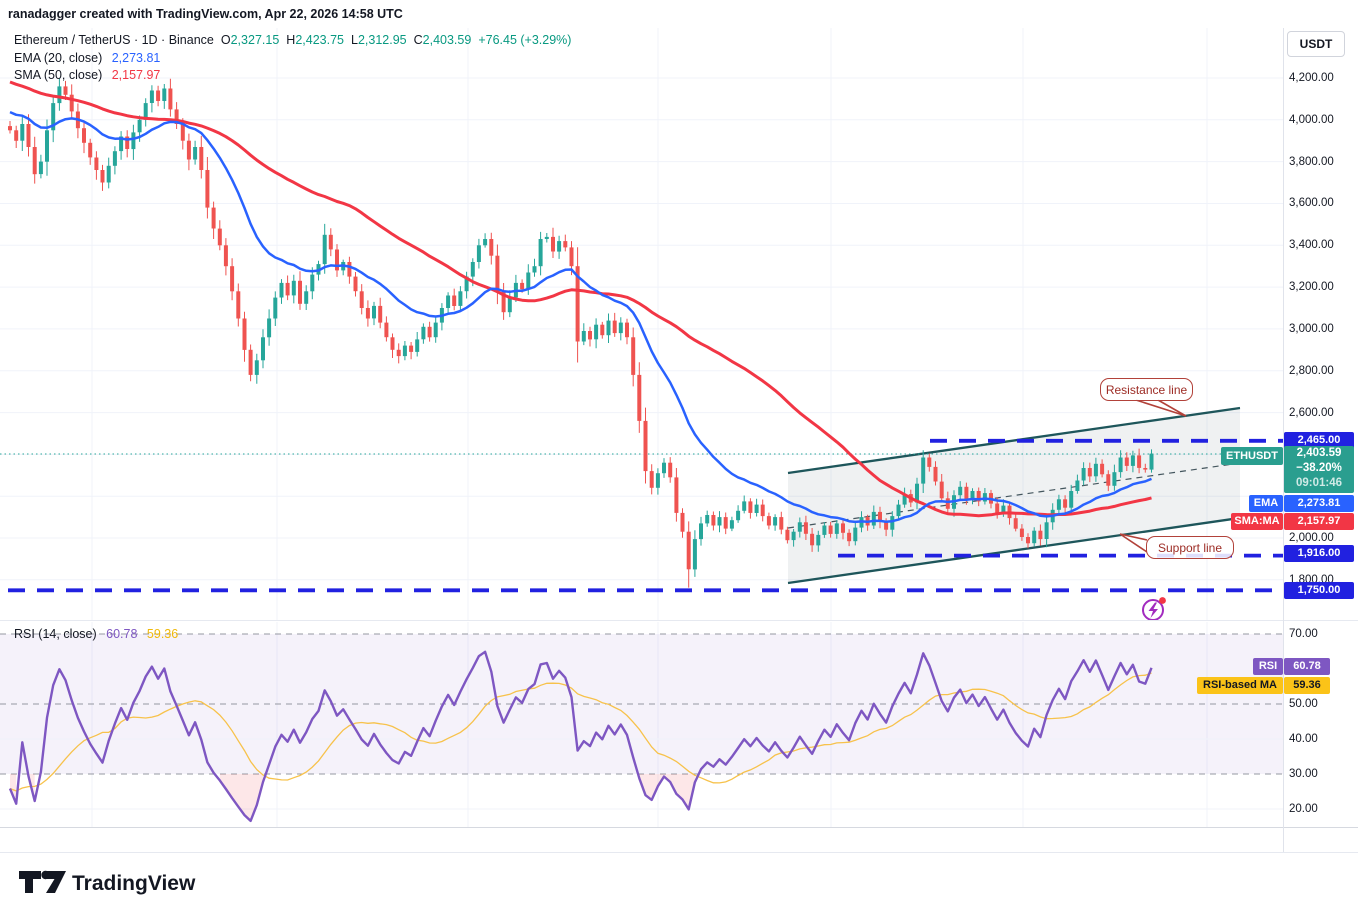 This screenshot has height=912, width=1358. Describe the element at coordinates (1319, 503) in the screenshot. I see `ema-axis-value: 2,273.81` at that location.